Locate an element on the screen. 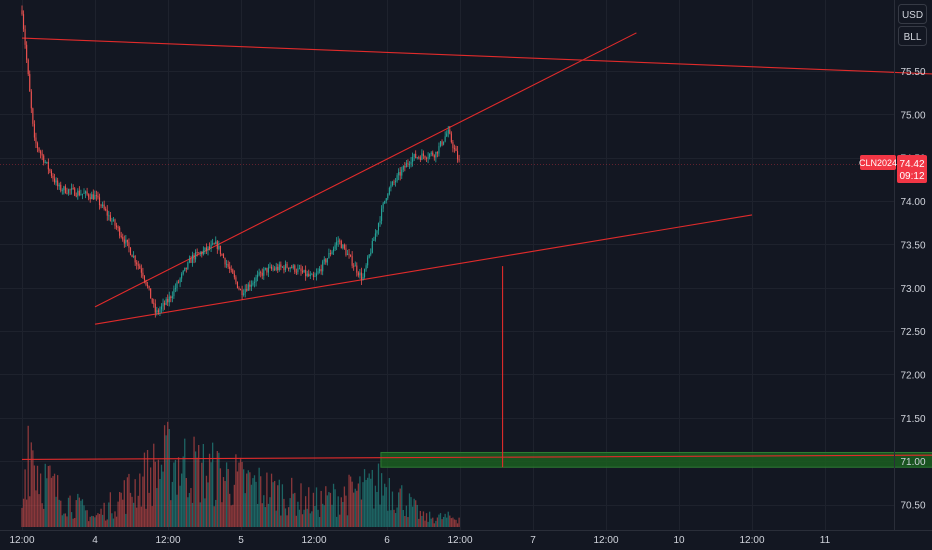 The height and width of the screenshot is (550, 932). currency-button: USD is located at coordinates (912, 14).